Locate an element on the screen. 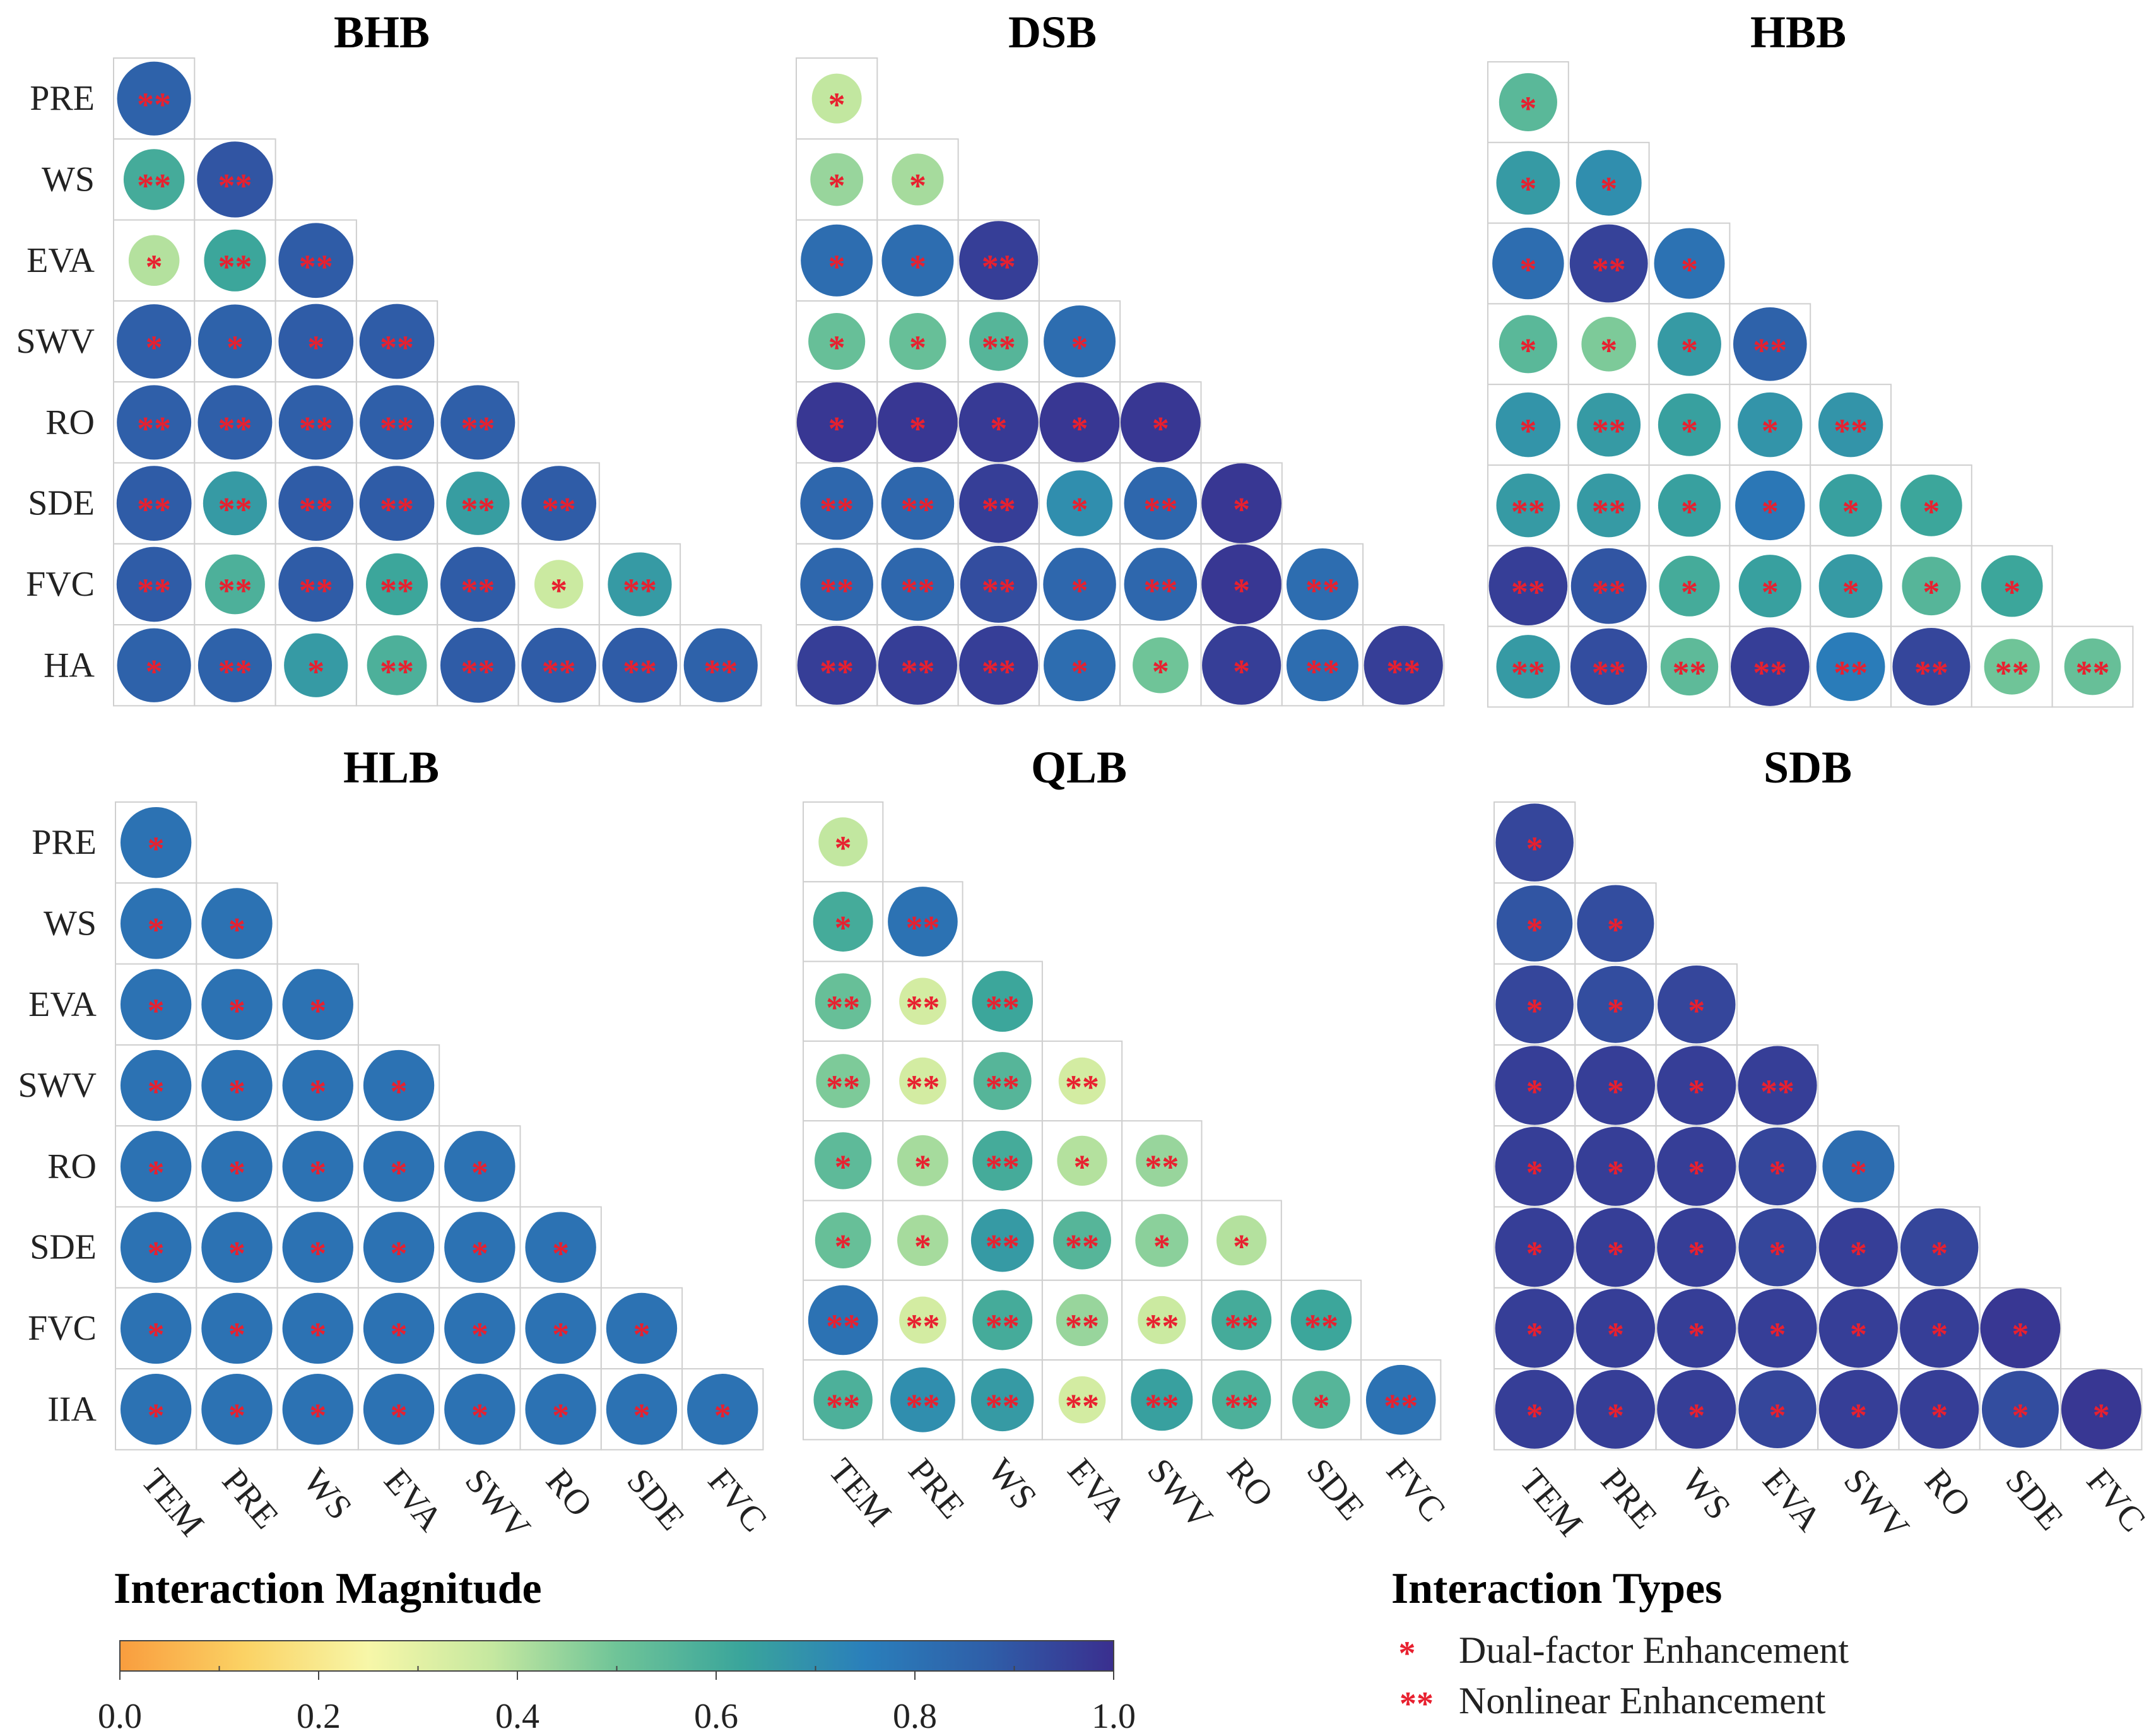  column-label: PRE is located at coordinates (1629, 1499).